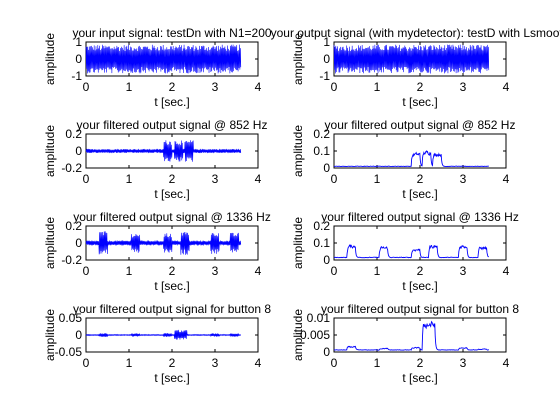 This screenshot has height=420, width=560. What do you see at coordinates (319, 318) in the screenshot?
I see `y-tick-label: 0.01` at bounding box center [319, 318].